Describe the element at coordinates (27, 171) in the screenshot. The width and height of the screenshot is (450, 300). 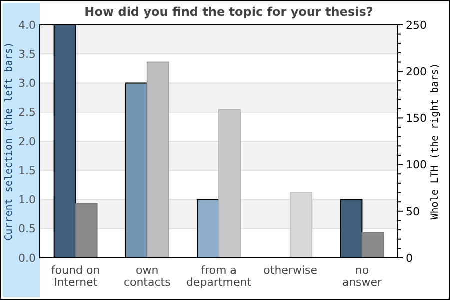
I see `y-tick-label: 1.5` at that location.